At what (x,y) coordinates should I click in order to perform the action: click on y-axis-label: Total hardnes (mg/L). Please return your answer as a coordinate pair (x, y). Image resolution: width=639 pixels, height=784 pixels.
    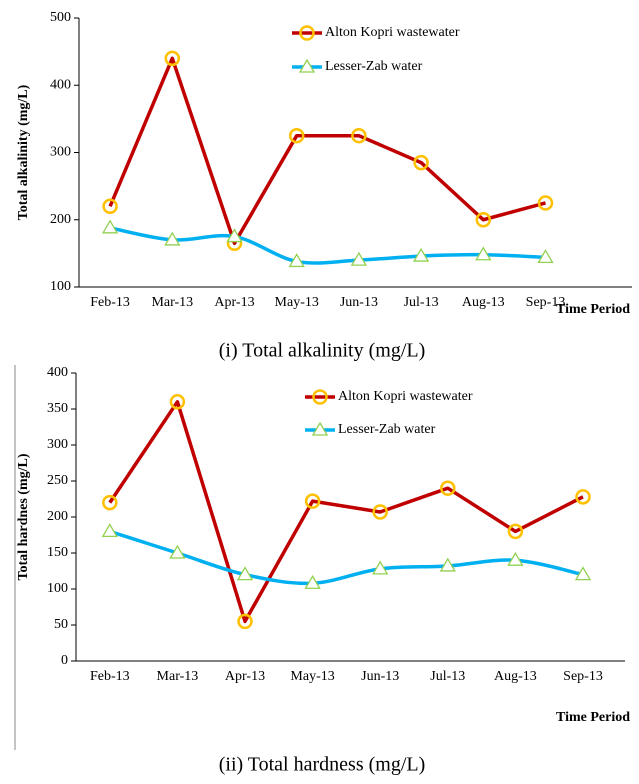
    Looking at the image, I should click on (23, 516).